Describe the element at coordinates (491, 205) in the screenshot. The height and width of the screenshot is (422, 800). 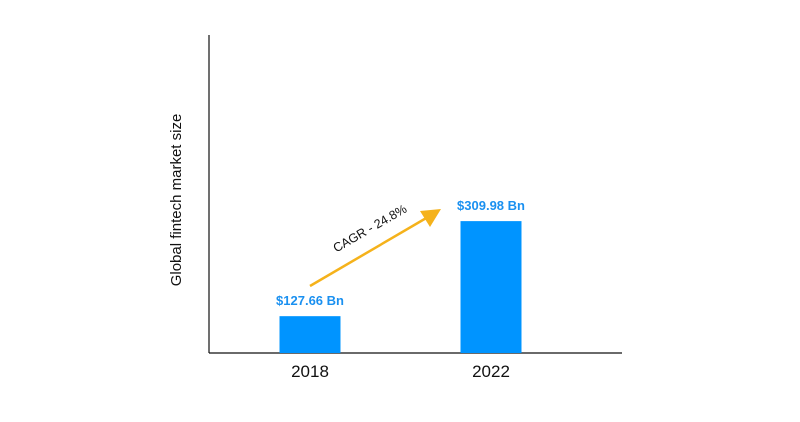
I see `data-label: $309.98 Bn` at that location.